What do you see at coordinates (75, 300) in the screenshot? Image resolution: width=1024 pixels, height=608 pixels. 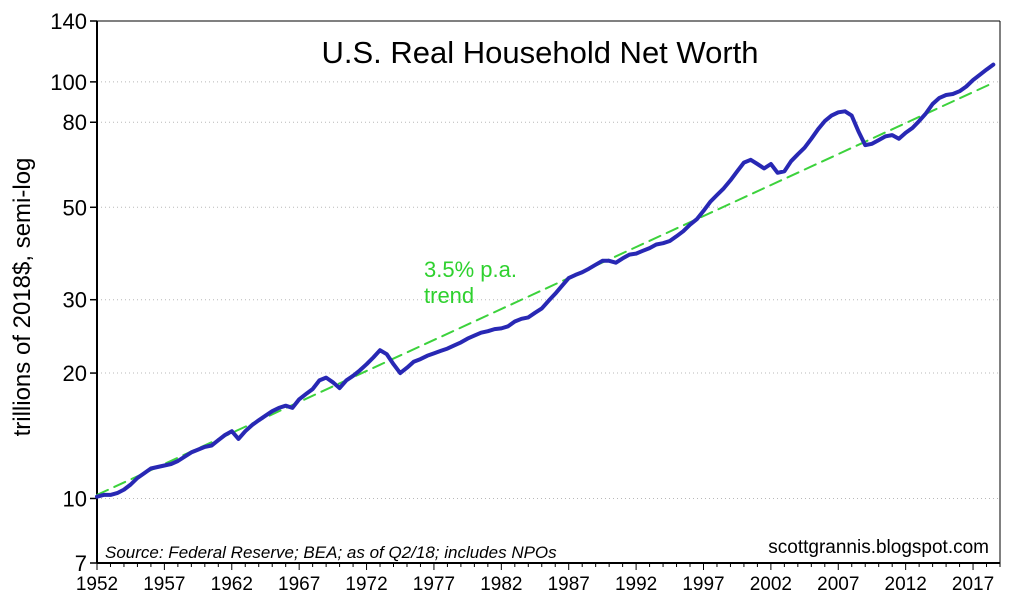 I see `y-tick-label: 30` at bounding box center [75, 300].